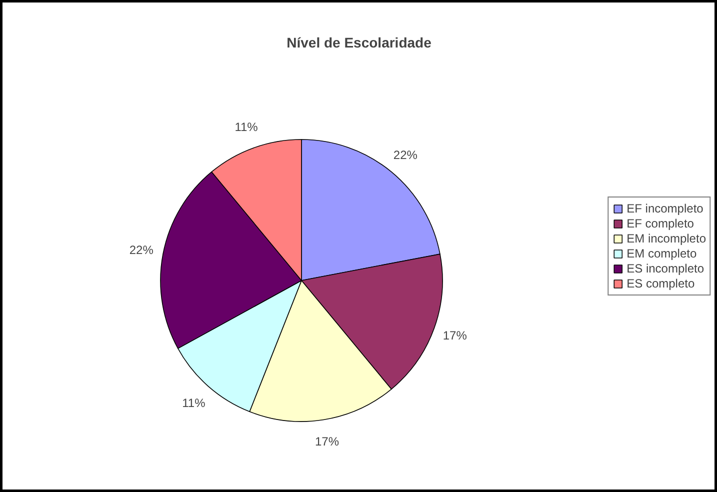 The width and height of the screenshot is (717, 492). I want to click on legend-label: ES incompleto, so click(665, 269).